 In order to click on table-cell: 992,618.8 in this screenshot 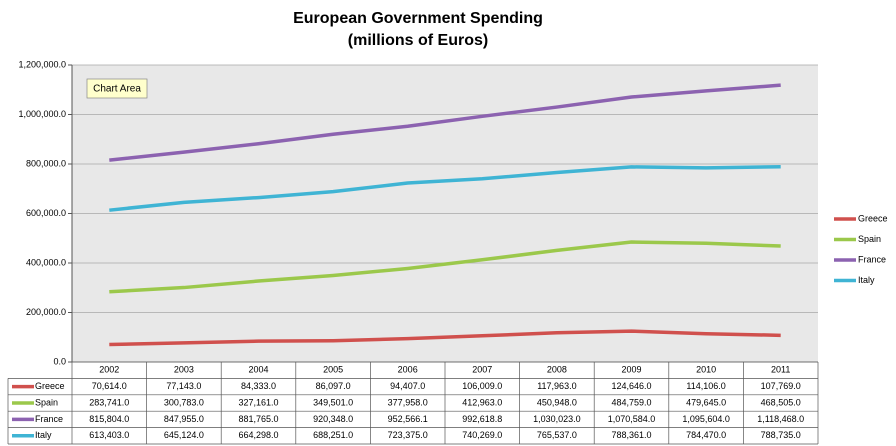, I will do `click(482, 419)`.